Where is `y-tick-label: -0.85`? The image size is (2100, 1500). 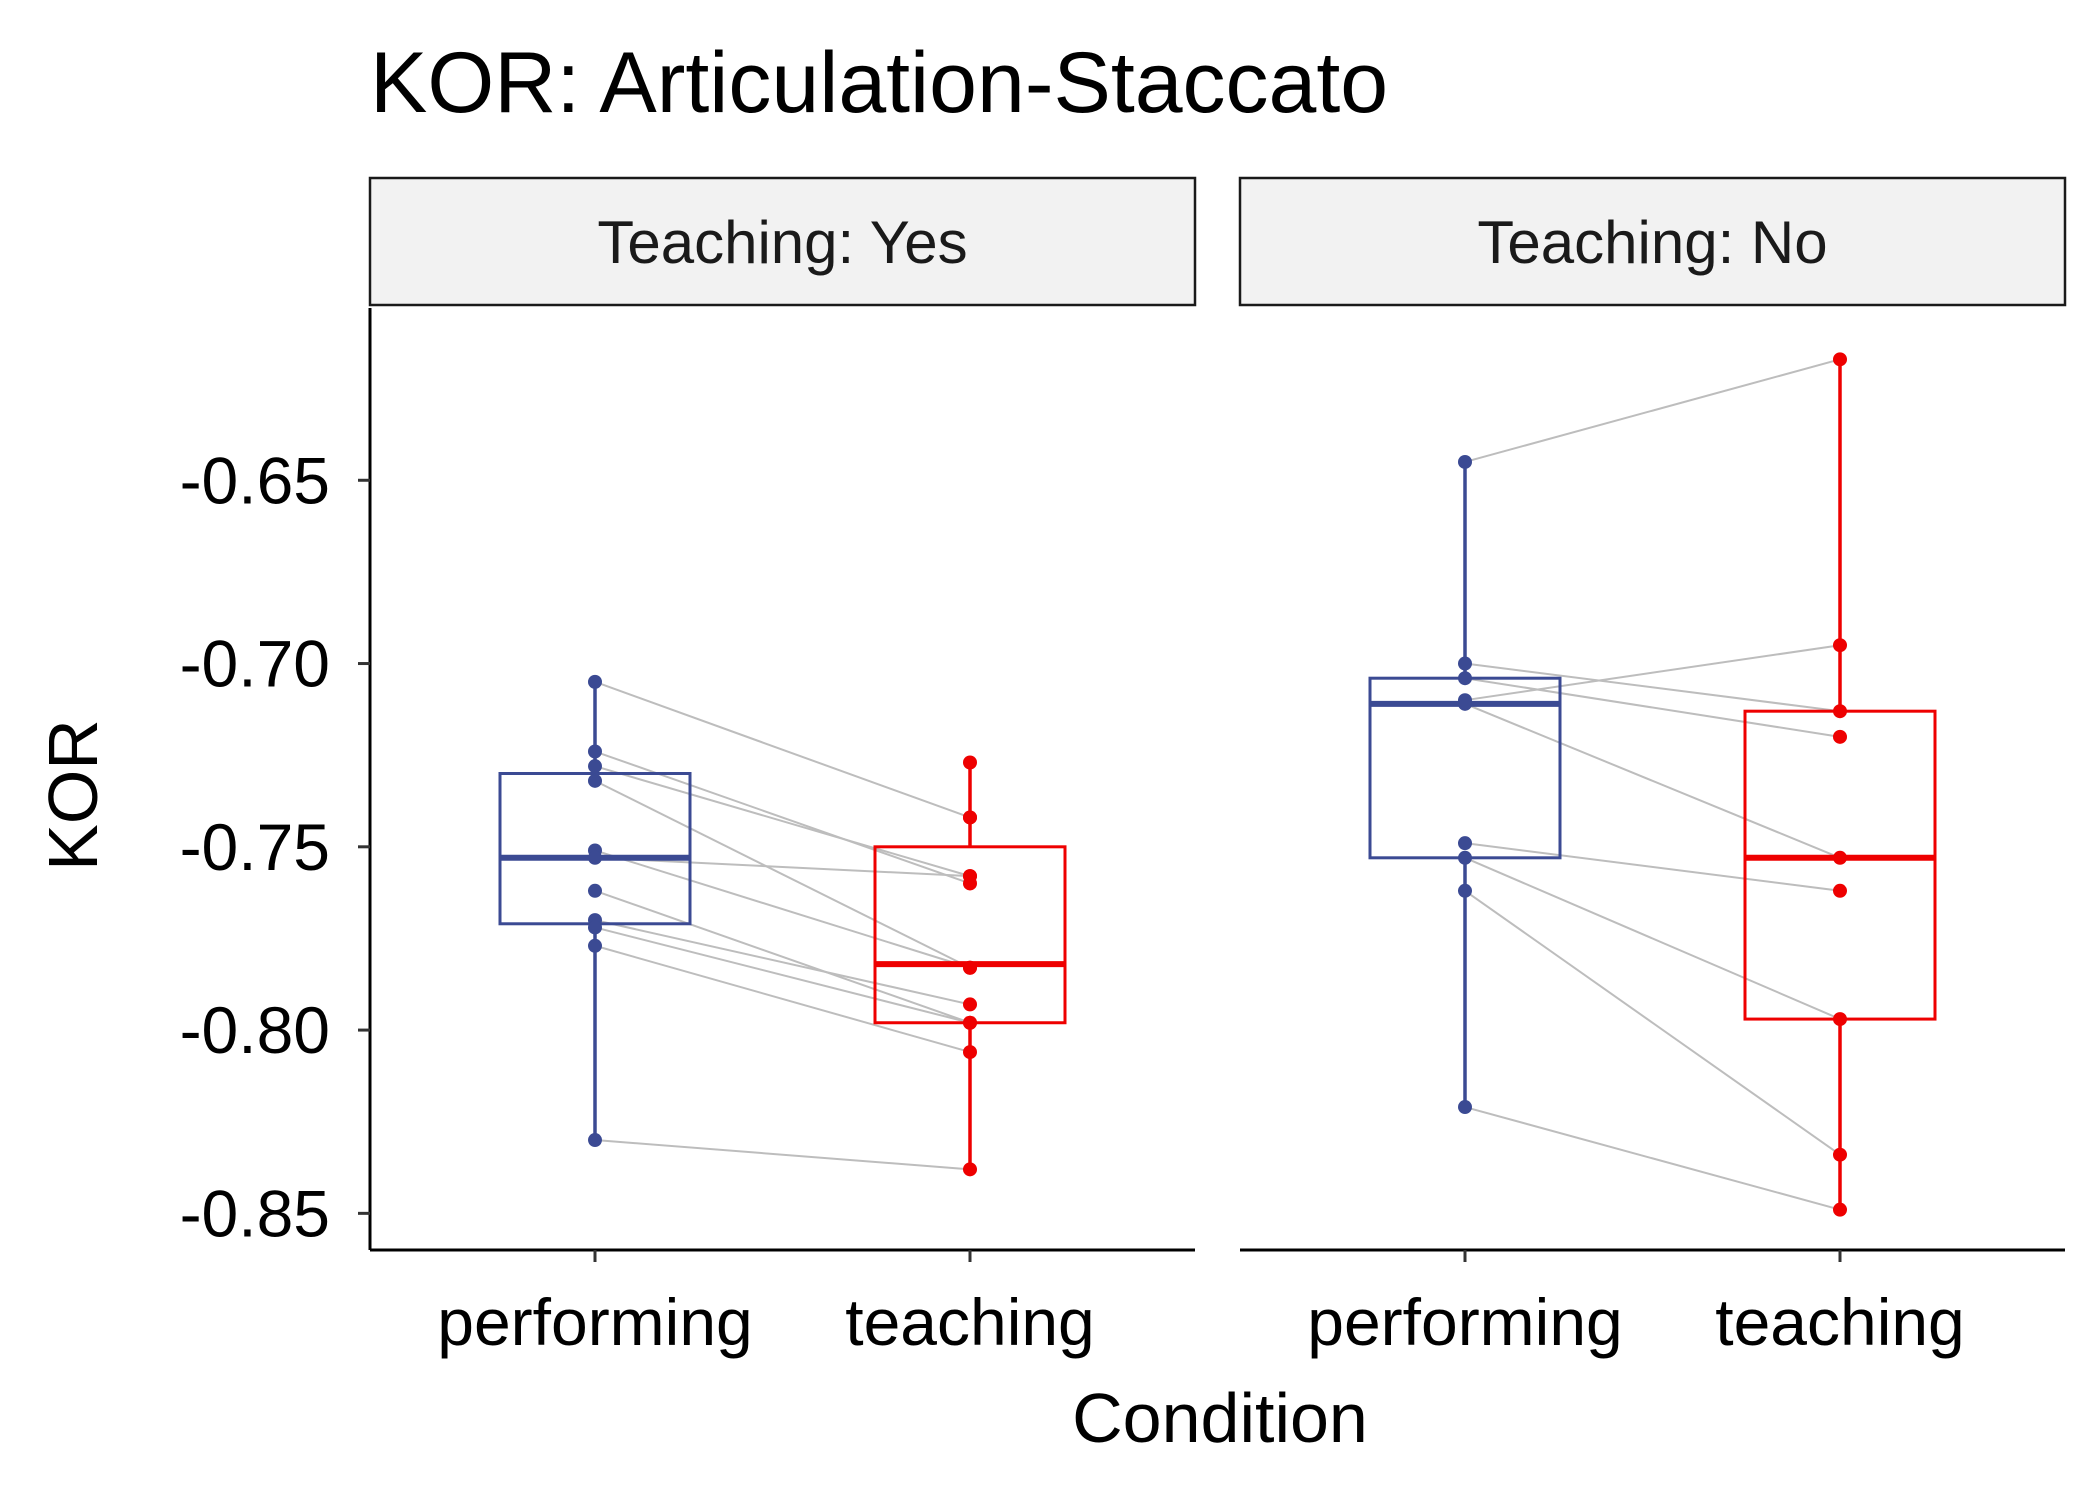
y-tick-label: -0.85 is located at coordinates (255, 1213).